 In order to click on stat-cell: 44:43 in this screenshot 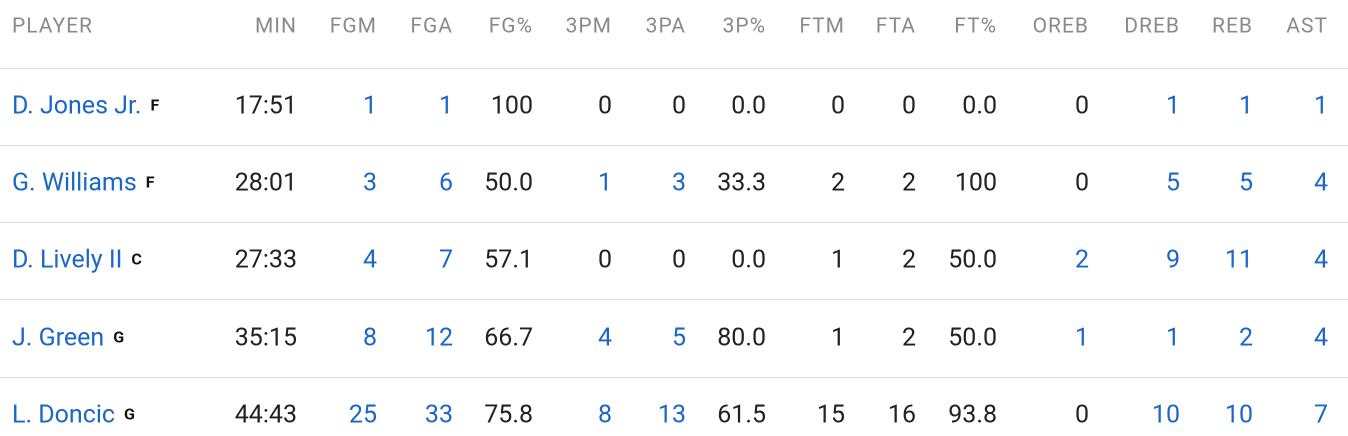, I will do `click(265, 415)`.